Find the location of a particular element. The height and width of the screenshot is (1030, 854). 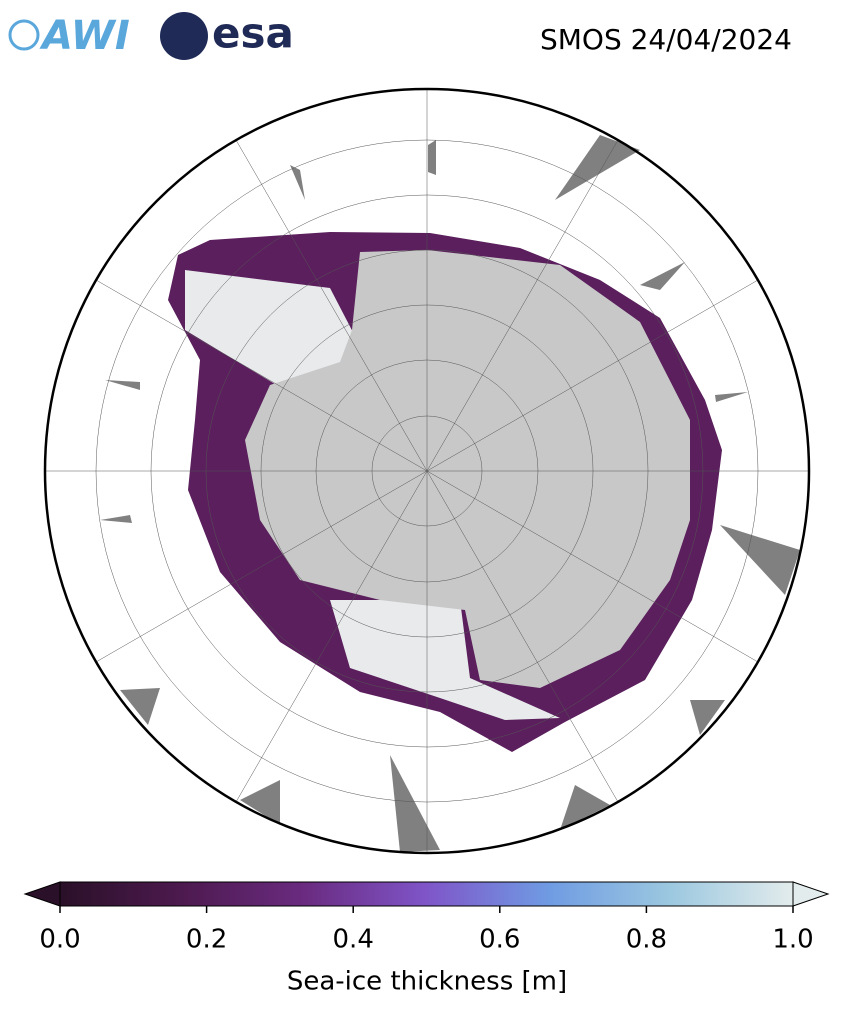

colorbar-extend-low is located at coordinates (42, 894).